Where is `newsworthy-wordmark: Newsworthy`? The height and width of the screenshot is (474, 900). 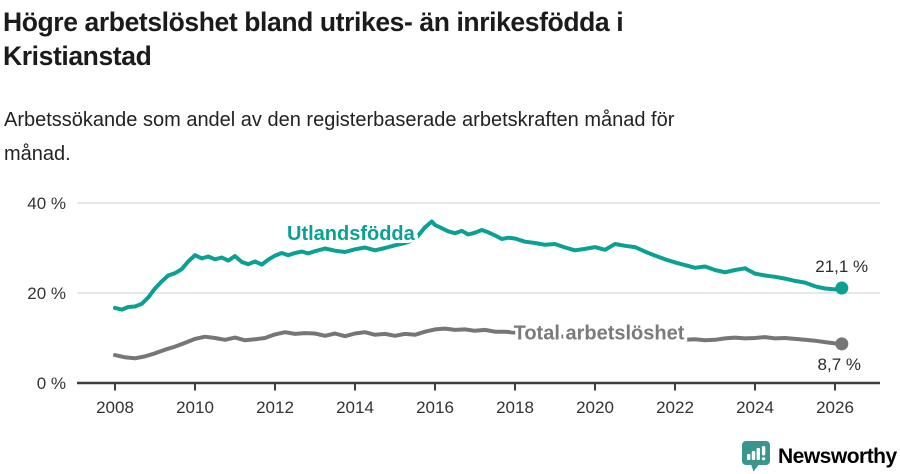
newsworthy-wordmark: Newsworthy is located at coordinates (837, 456).